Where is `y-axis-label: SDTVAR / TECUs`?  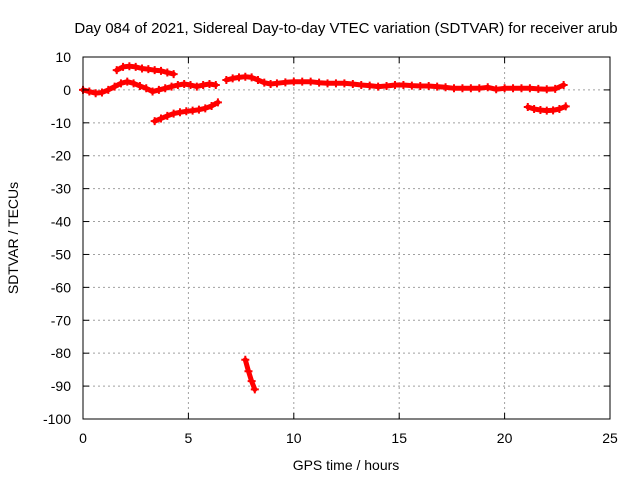
y-axis-label: SDTVAR / TECUs is located at coordinates (13, 238).